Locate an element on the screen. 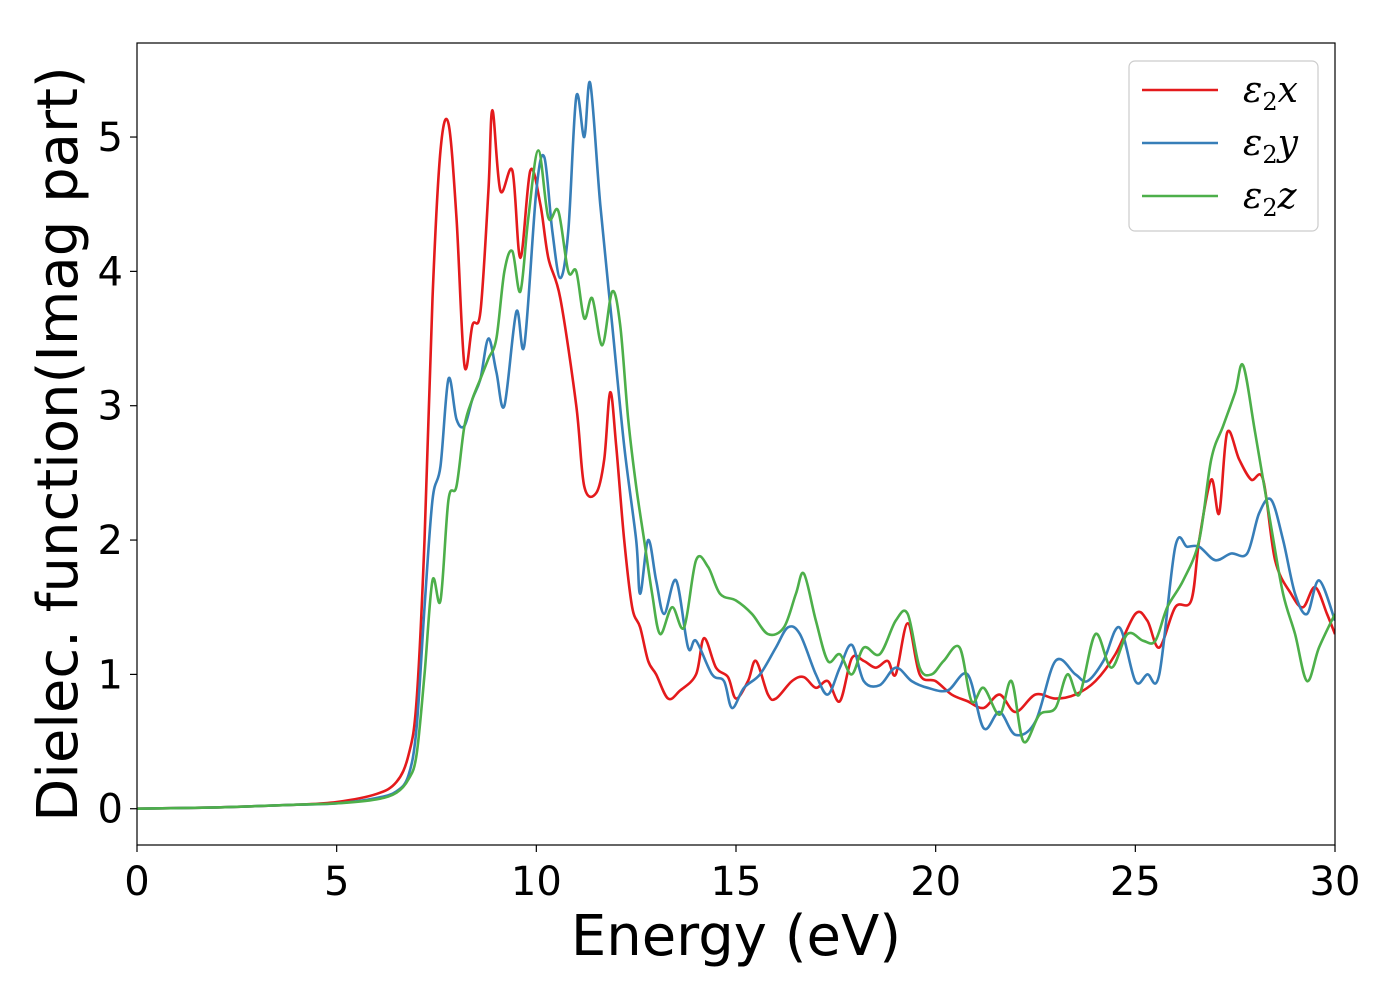 Image resolution: width=1400 pixels, height=1000 pixels. y-axis-title: Dielec. function(Imag part) is located at coordinates (58, 444).